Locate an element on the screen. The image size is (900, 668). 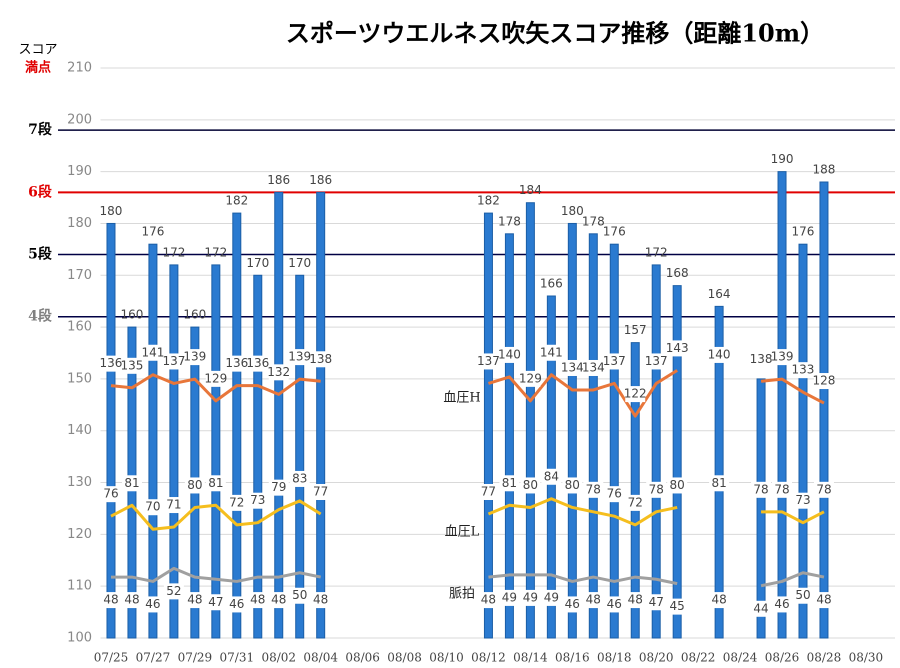
value-label: 166 is located at coordinates (551, 284).